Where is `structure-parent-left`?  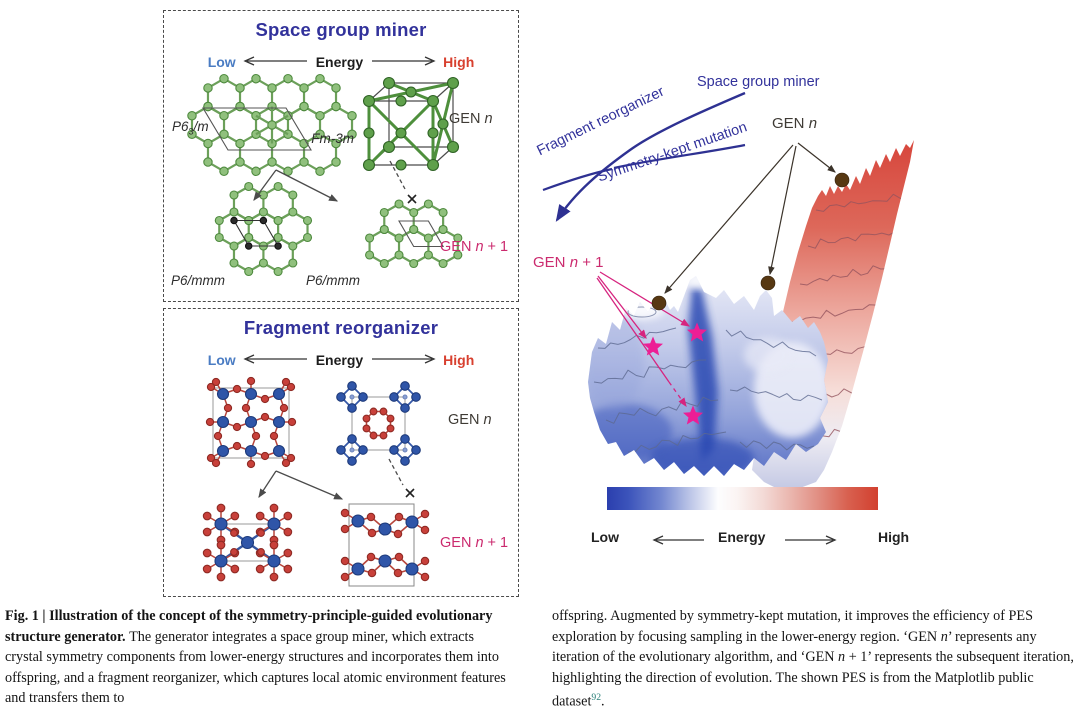 structure-parent-left is located at coordinates (251, 422).